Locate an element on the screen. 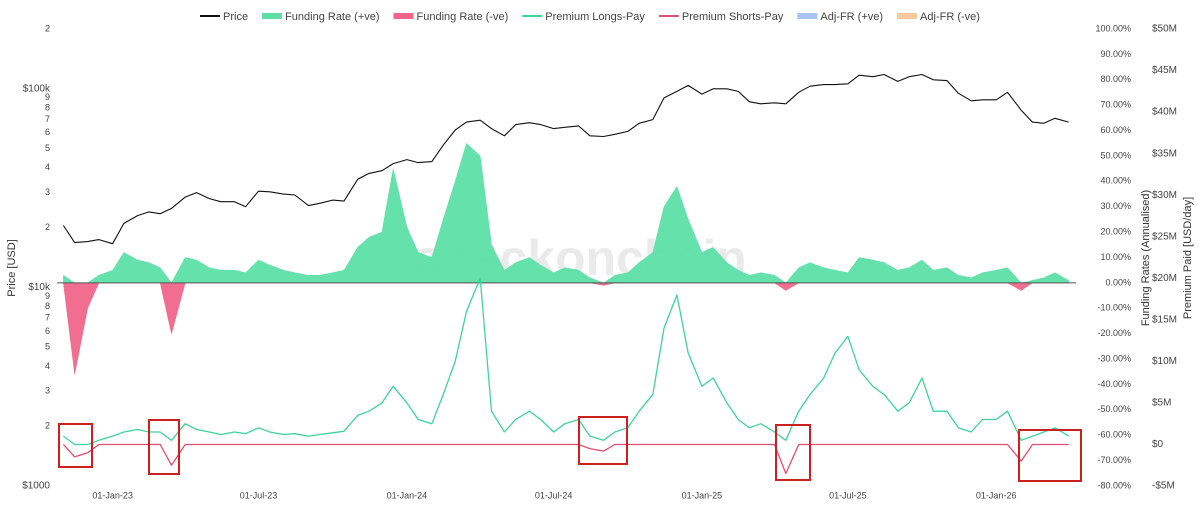 This screenshot has height=524, width=1199. y2-tick-label: 0.00% is located at coordinates (1118, 282).